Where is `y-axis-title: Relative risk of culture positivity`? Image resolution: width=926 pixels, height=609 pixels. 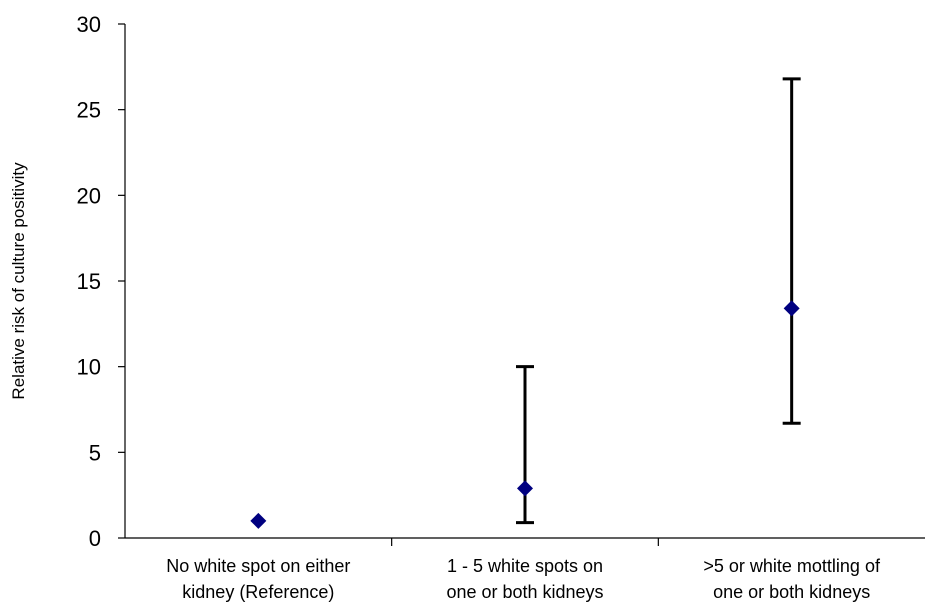 y-axis-title: Relative risk of culture positivity is located at coordinates (18, 281).